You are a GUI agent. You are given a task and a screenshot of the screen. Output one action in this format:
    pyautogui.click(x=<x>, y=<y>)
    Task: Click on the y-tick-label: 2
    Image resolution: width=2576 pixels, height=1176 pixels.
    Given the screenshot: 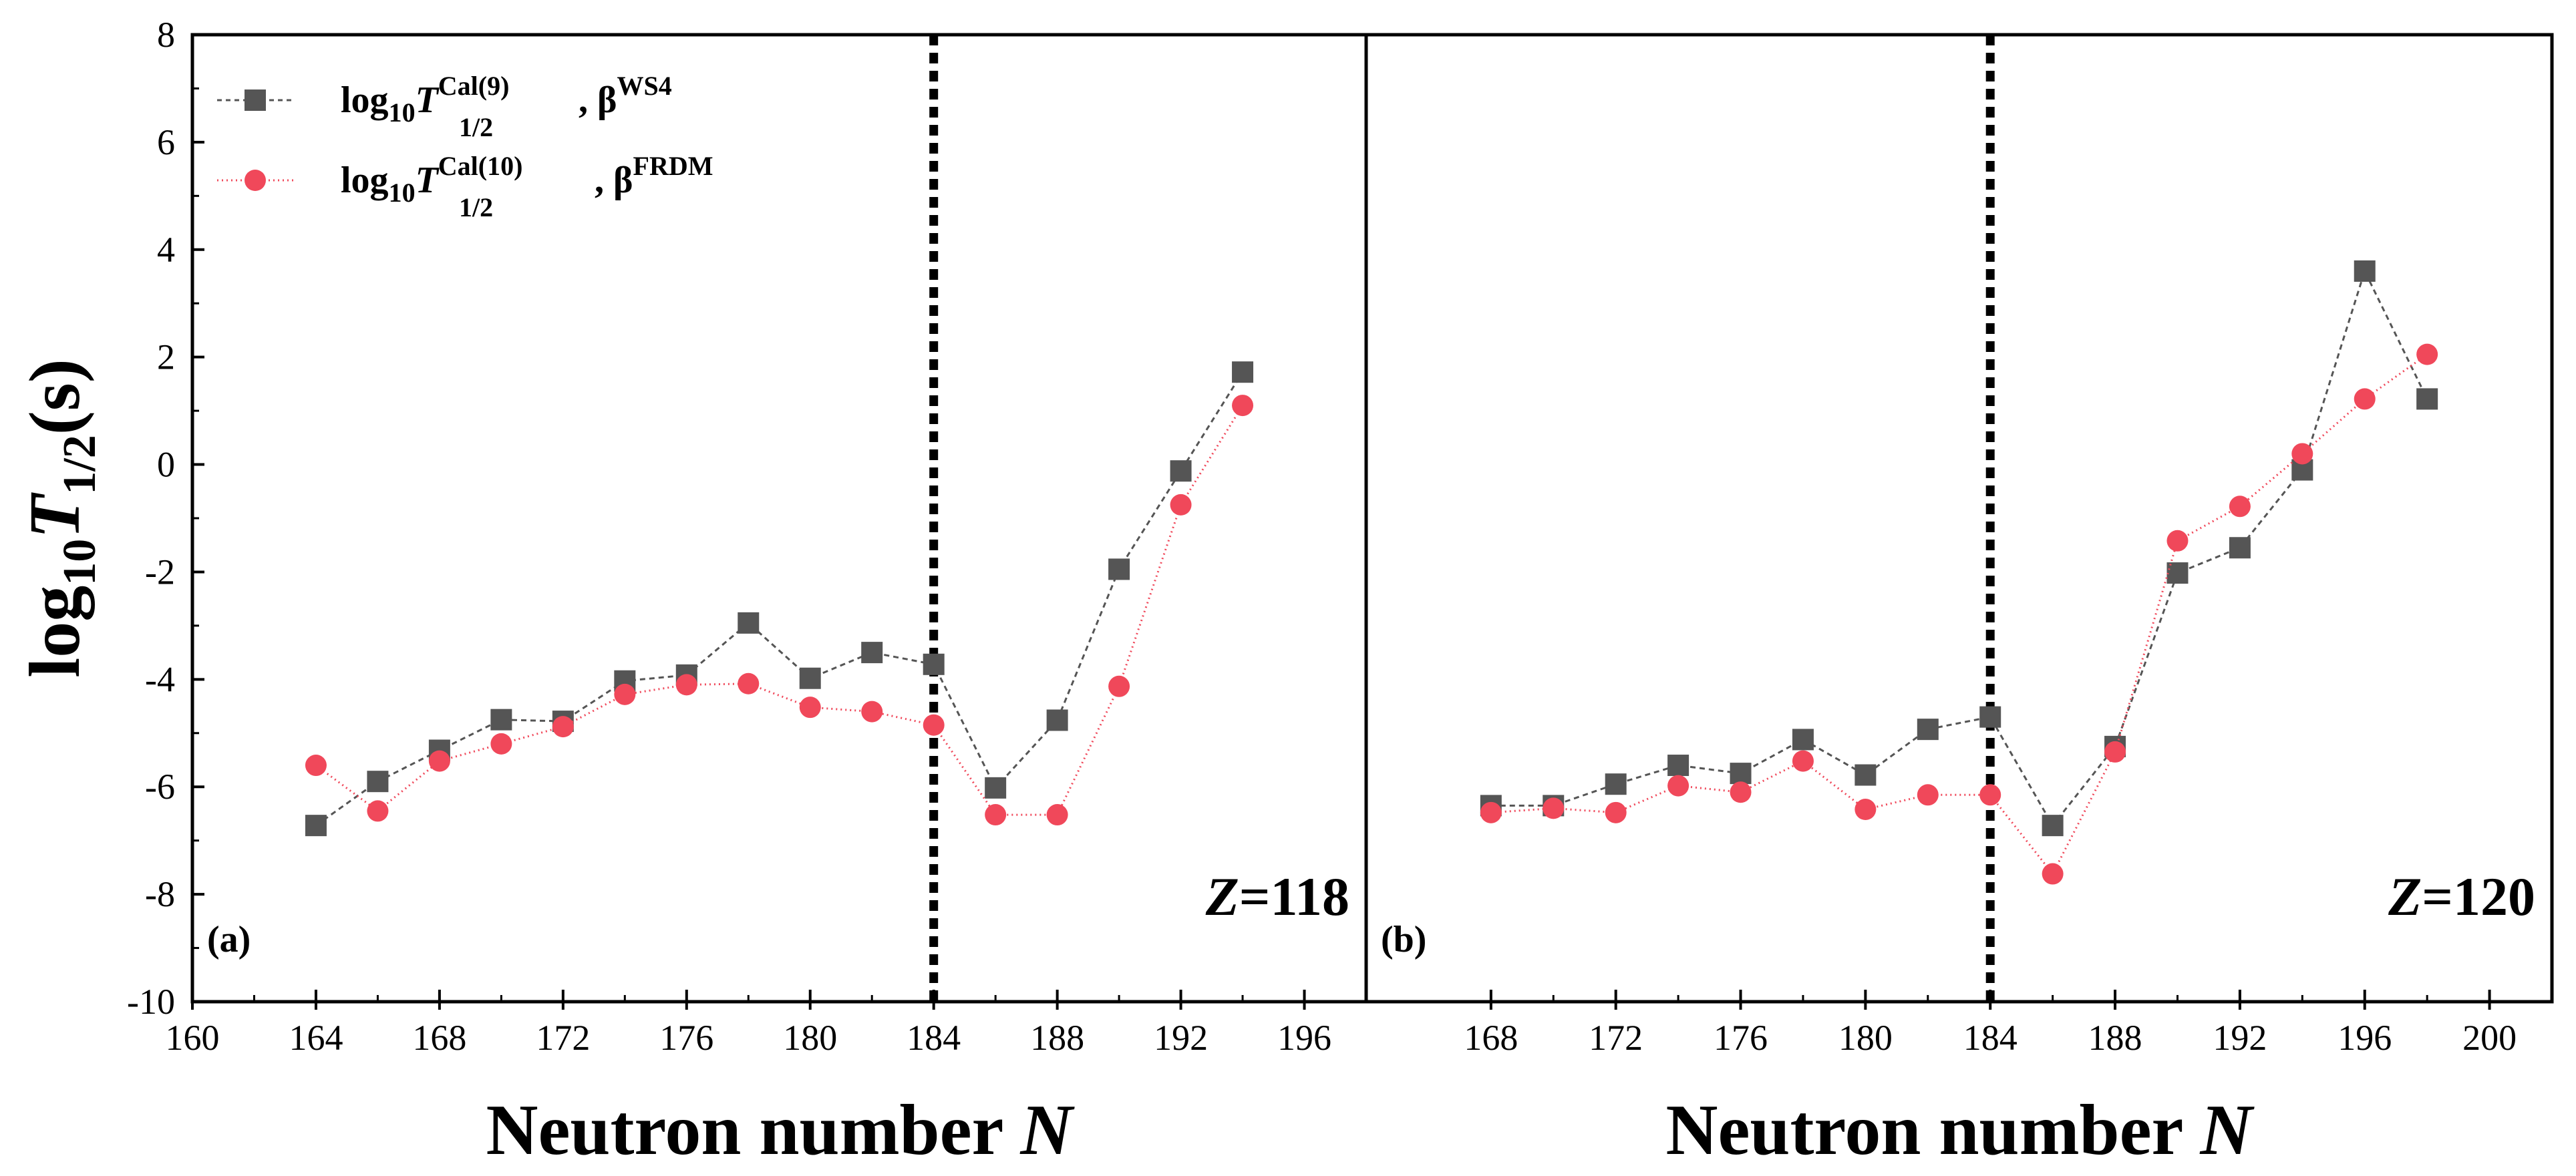 What is the action you would take?
    pyautogui.click(x=166, y=357)
    